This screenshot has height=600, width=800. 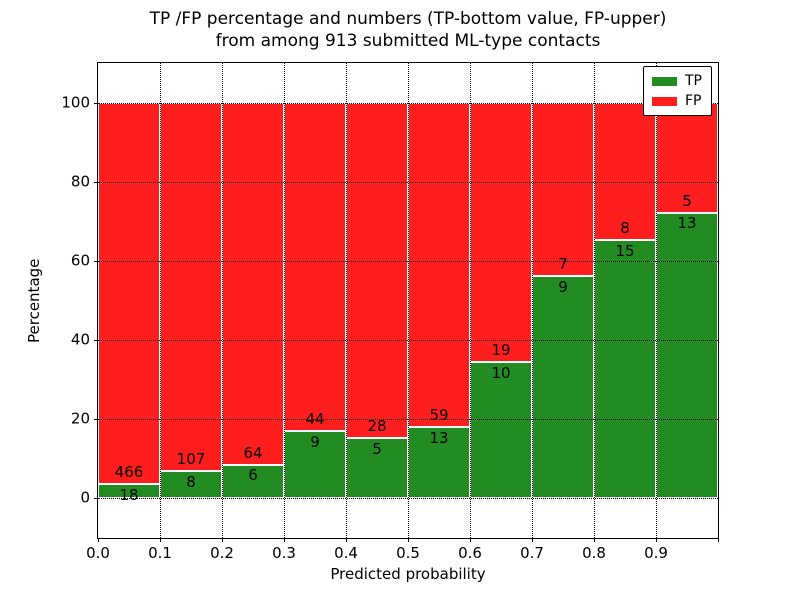 I want to click on y-tick-label: 0, so click(x=85, y=497).